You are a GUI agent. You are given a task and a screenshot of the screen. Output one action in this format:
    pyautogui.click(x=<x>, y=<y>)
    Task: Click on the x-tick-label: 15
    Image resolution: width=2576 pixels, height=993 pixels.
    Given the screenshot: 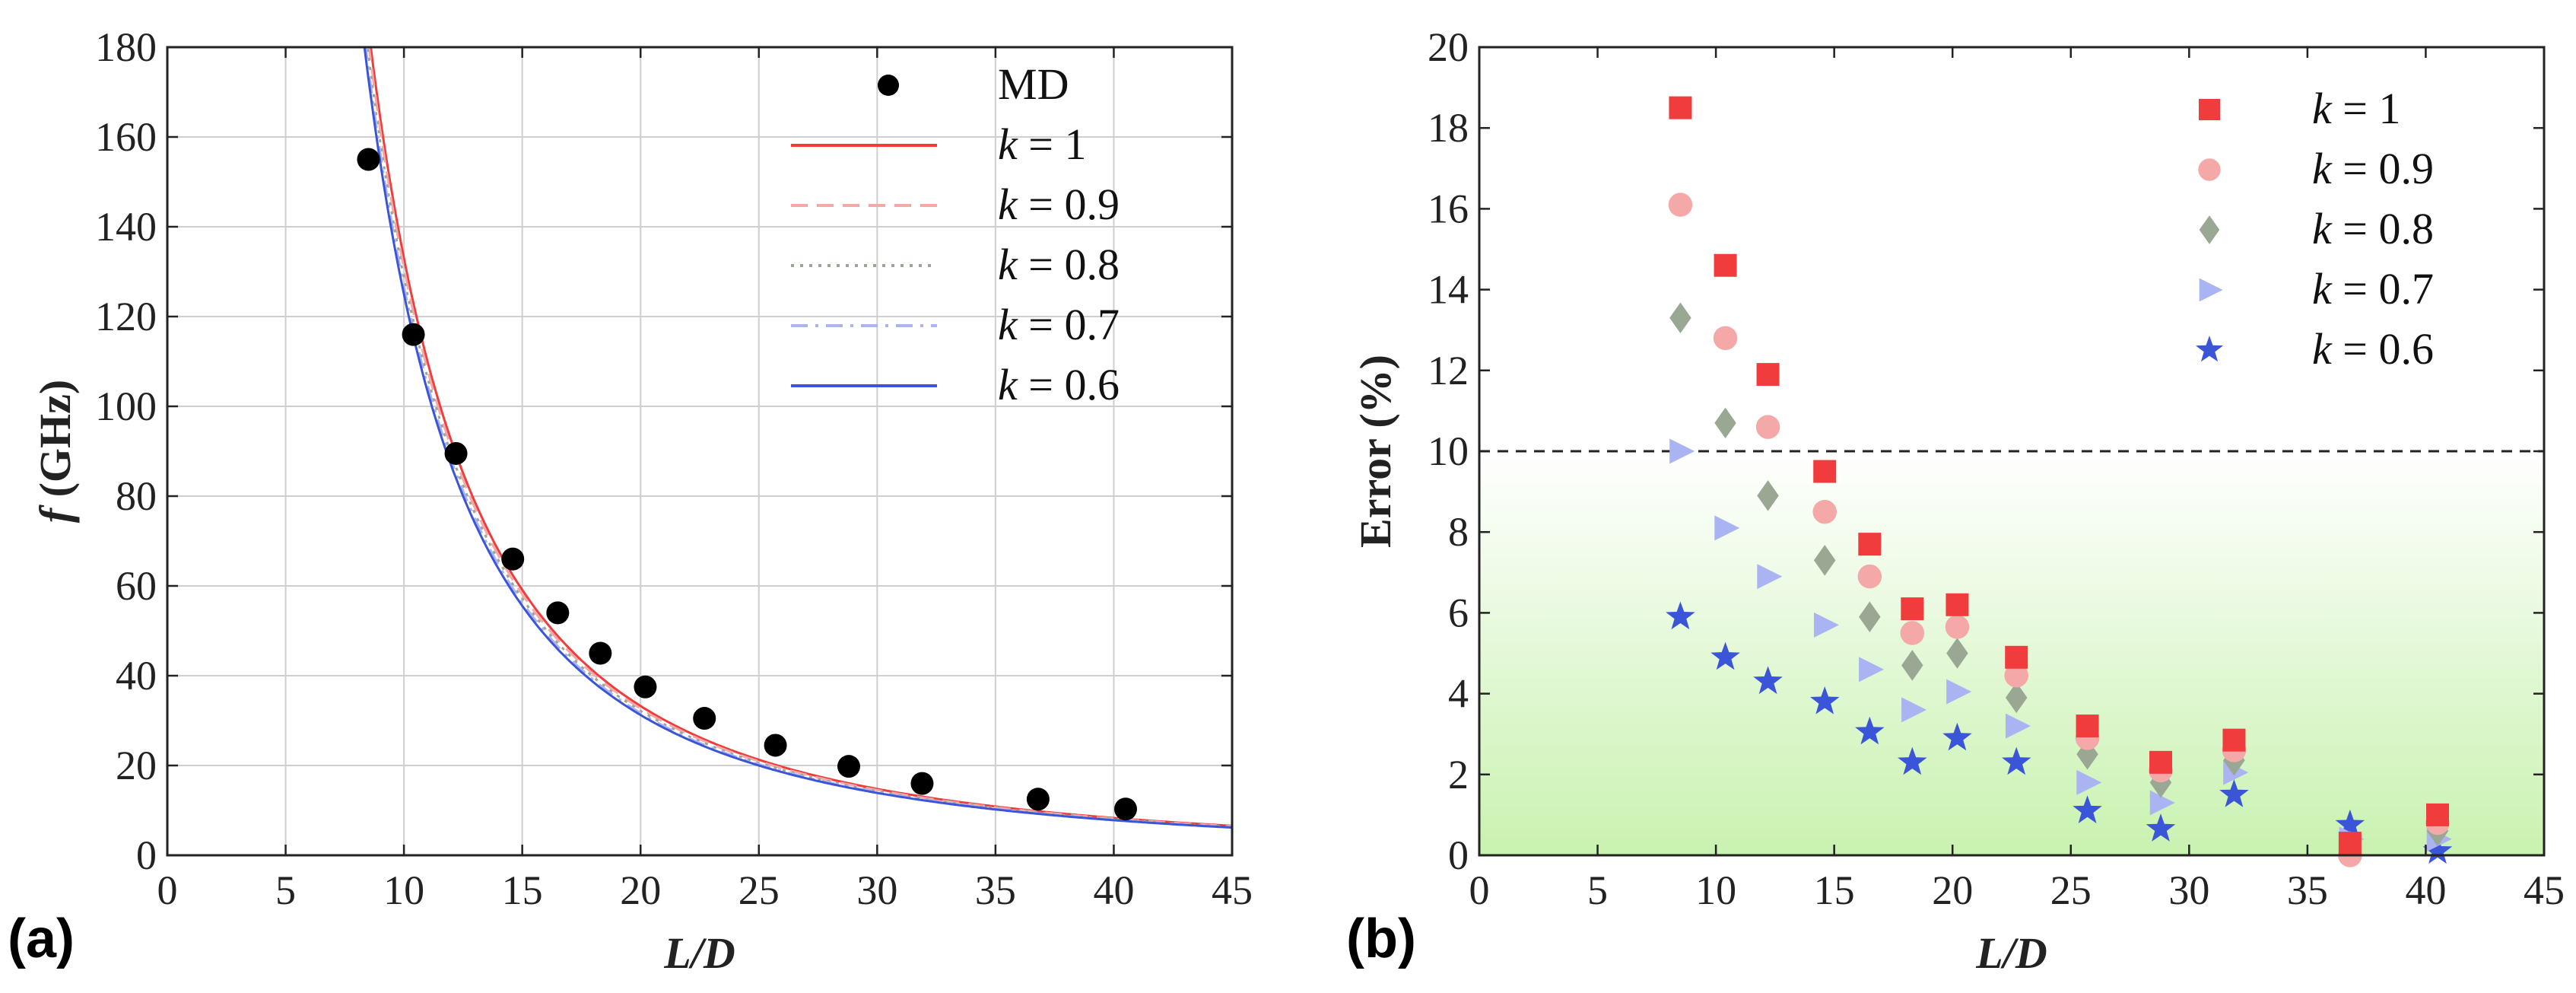 What is the action you would take?
    pyautogui.click(x=1835, y=890)
    